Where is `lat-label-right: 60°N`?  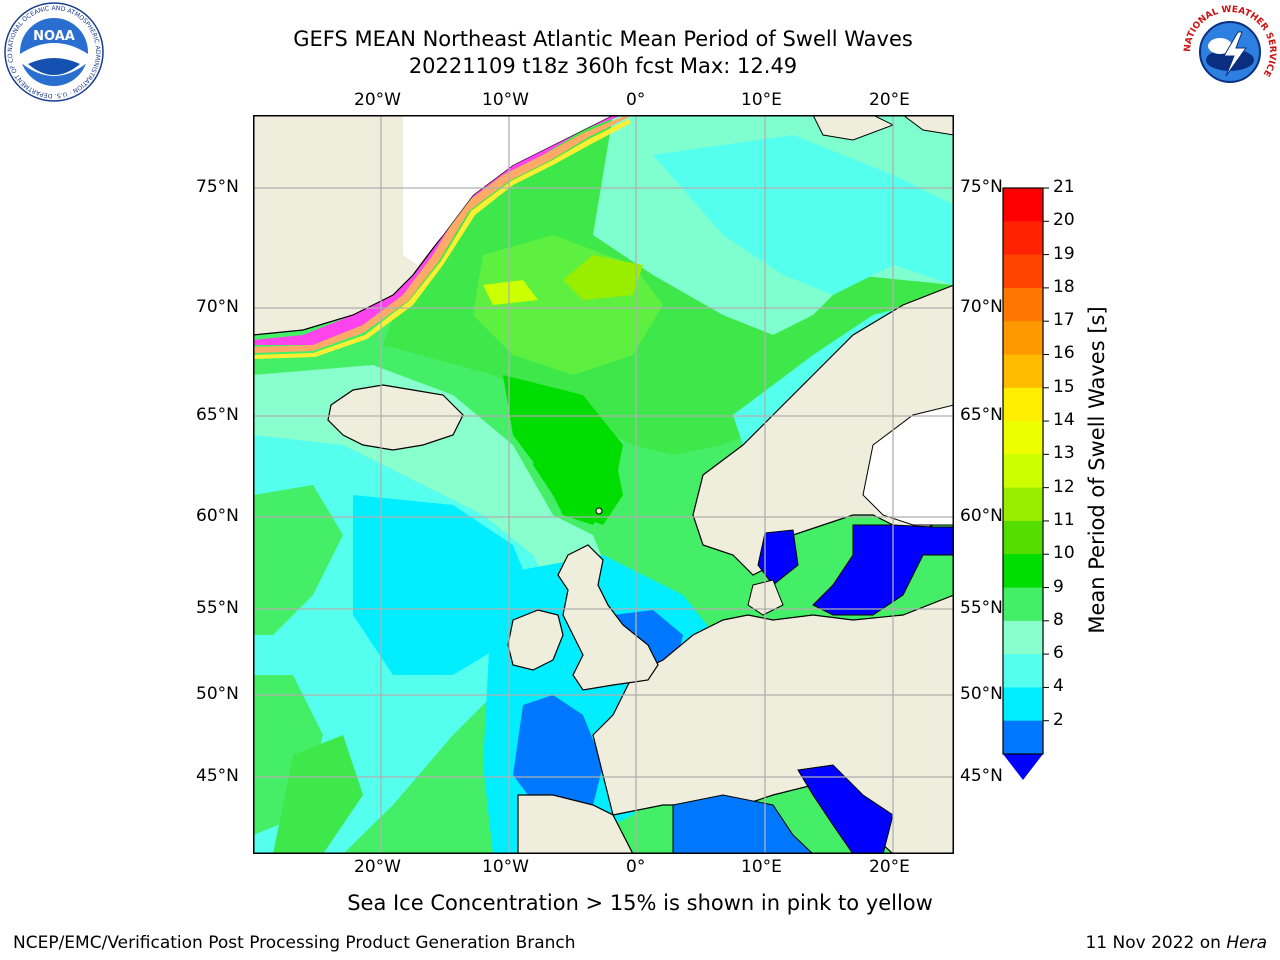
lat-label-right: 60°N is located at coordinates (981, 516).